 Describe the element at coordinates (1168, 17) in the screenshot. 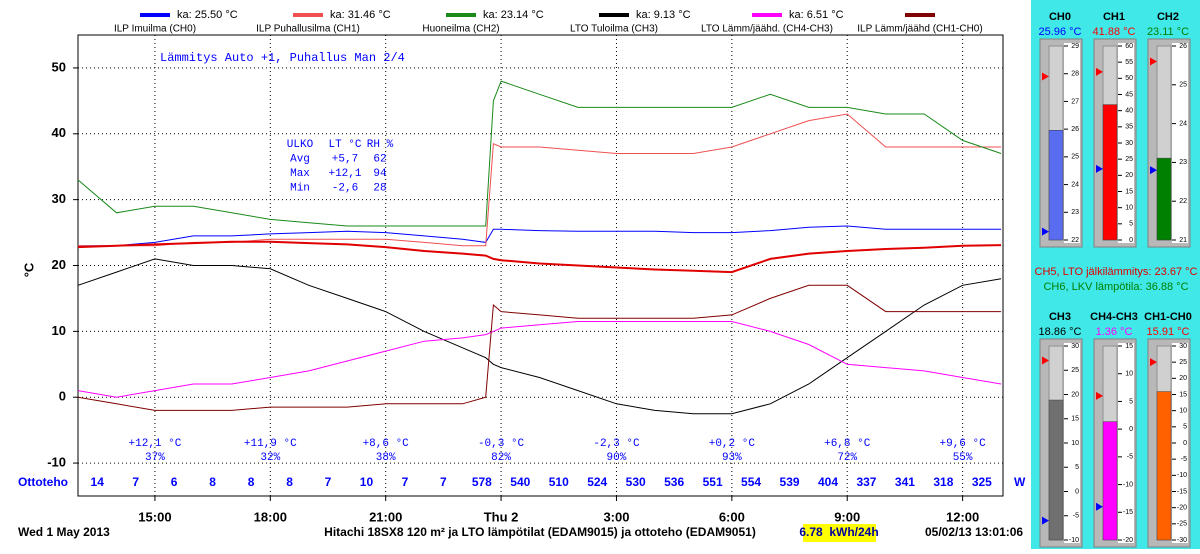

I see `gauge-name: CH2` at that location.